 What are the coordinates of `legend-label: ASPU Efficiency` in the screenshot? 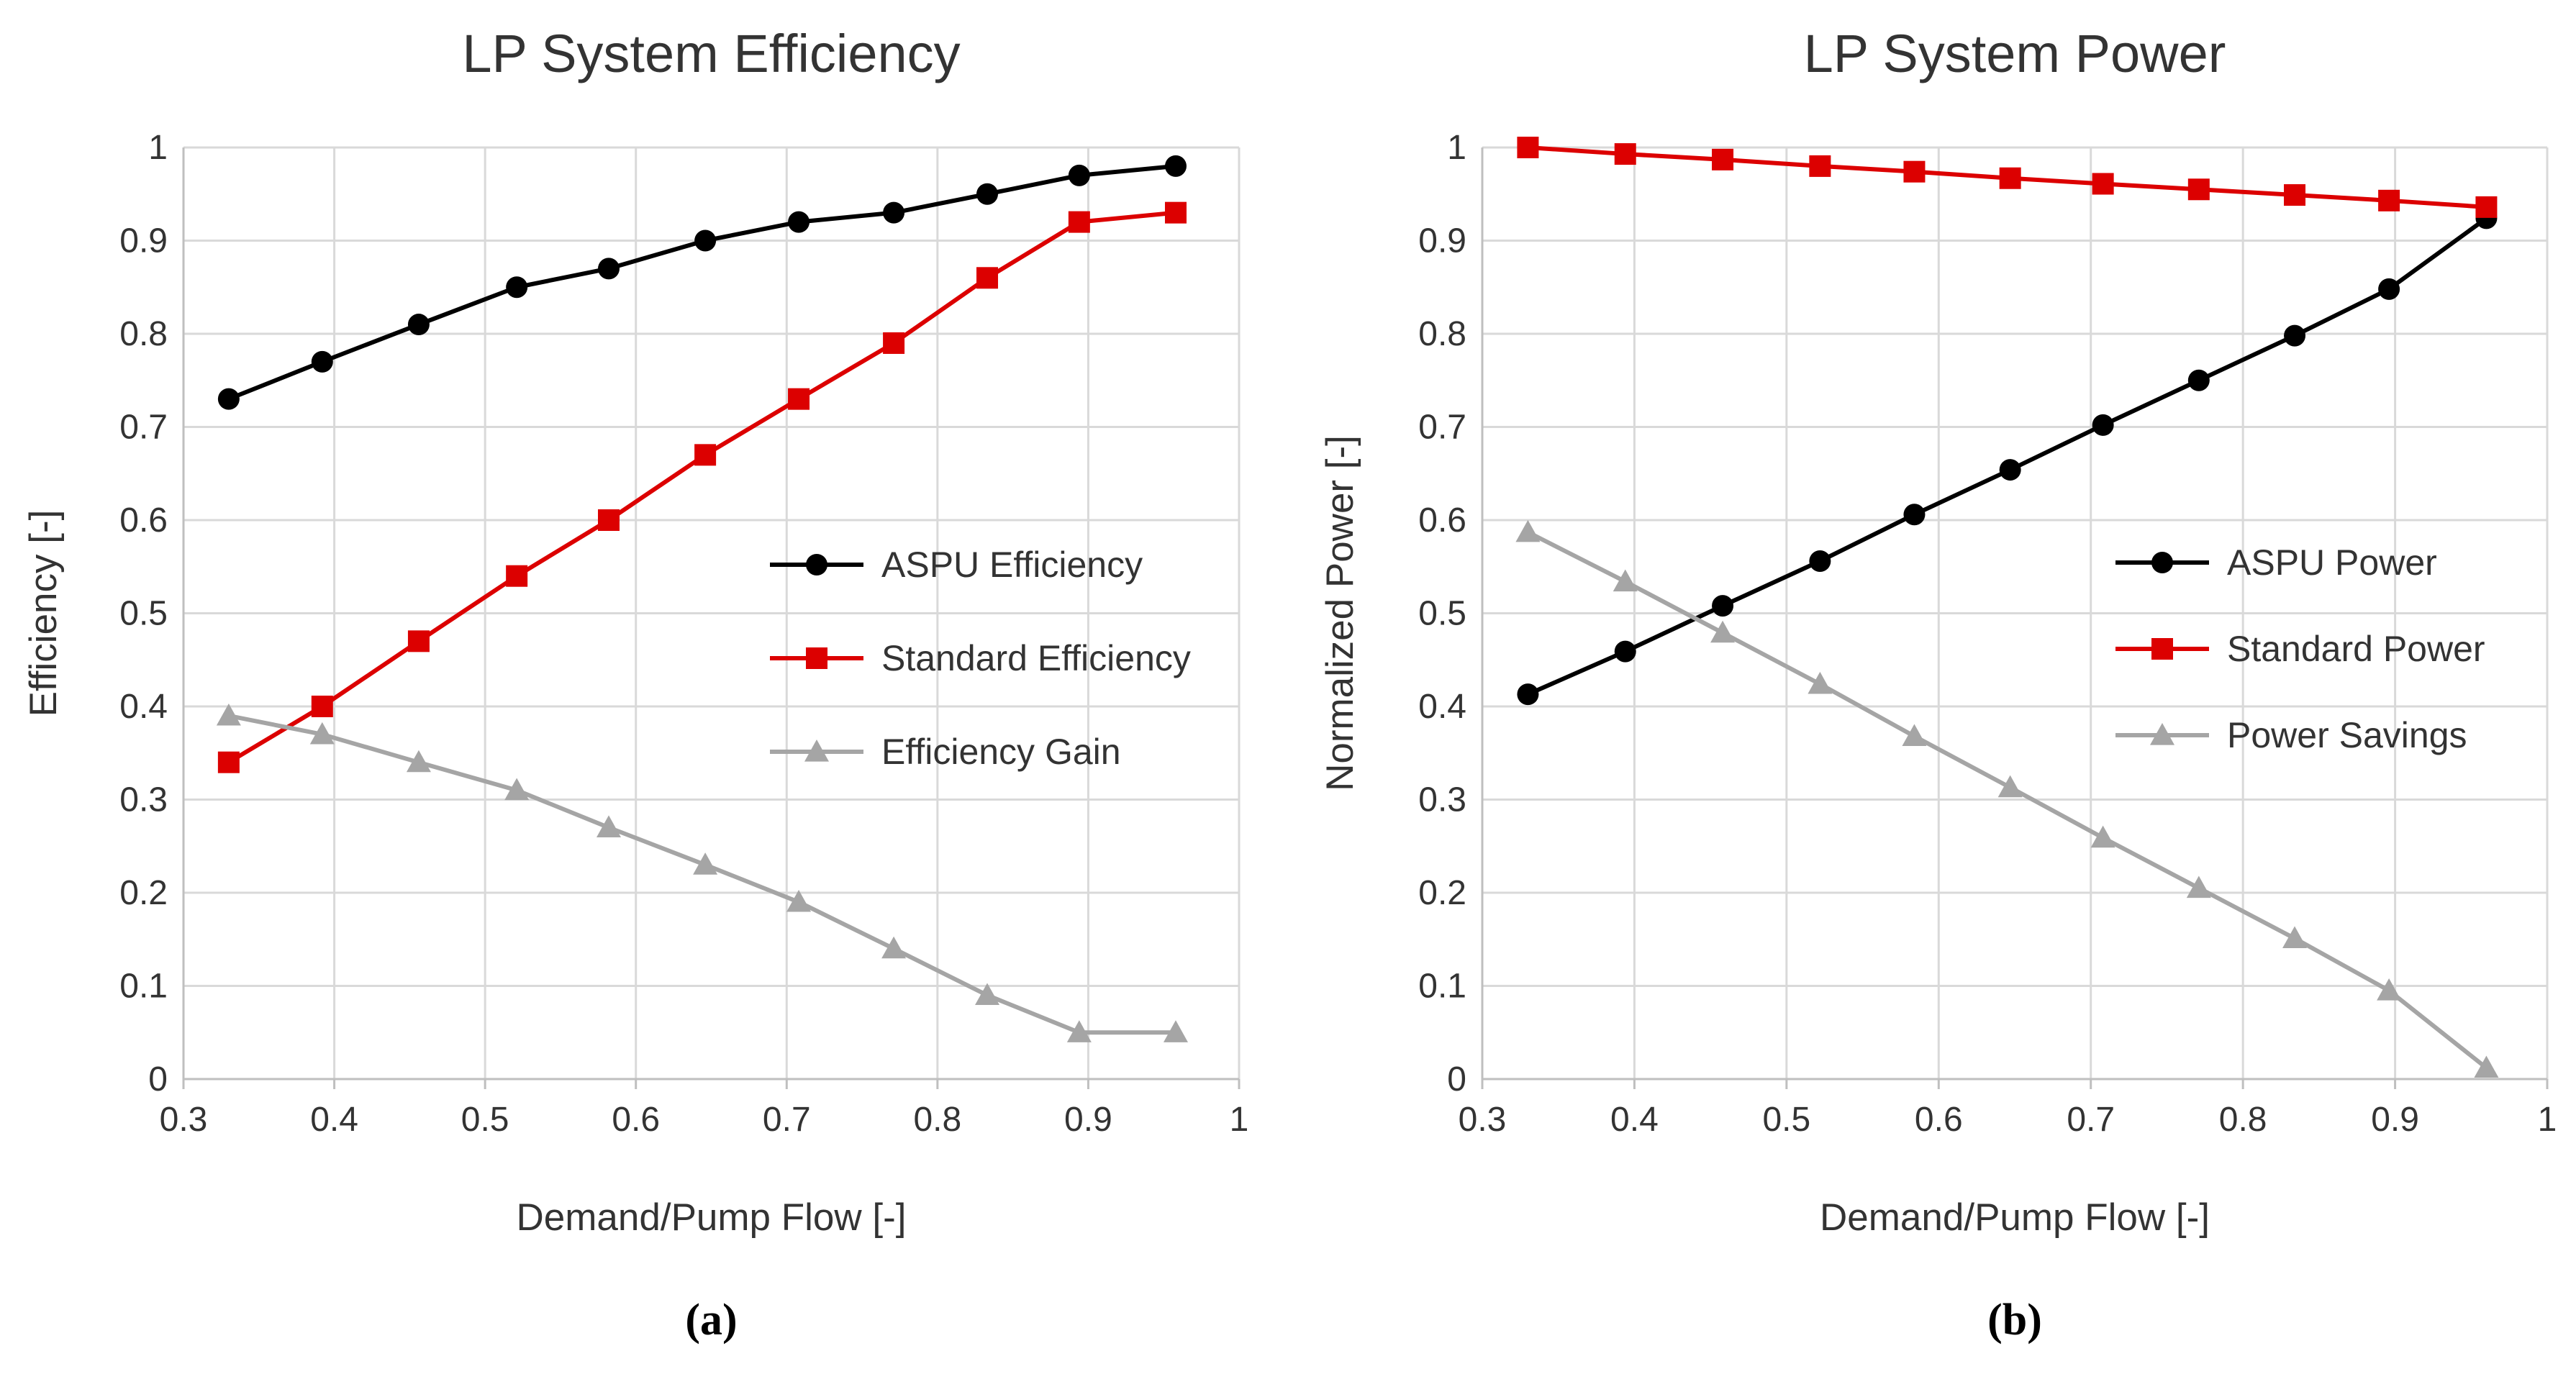 It's located at (1012, 565).